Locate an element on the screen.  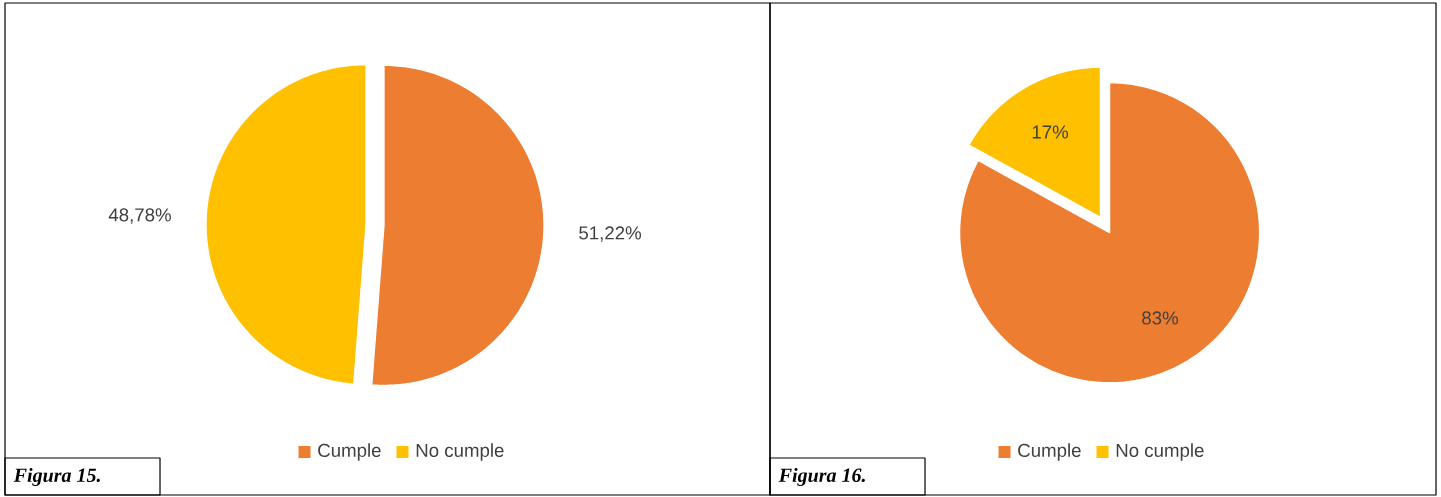
data-label: 51,22% is located at coordinates (610, 234).